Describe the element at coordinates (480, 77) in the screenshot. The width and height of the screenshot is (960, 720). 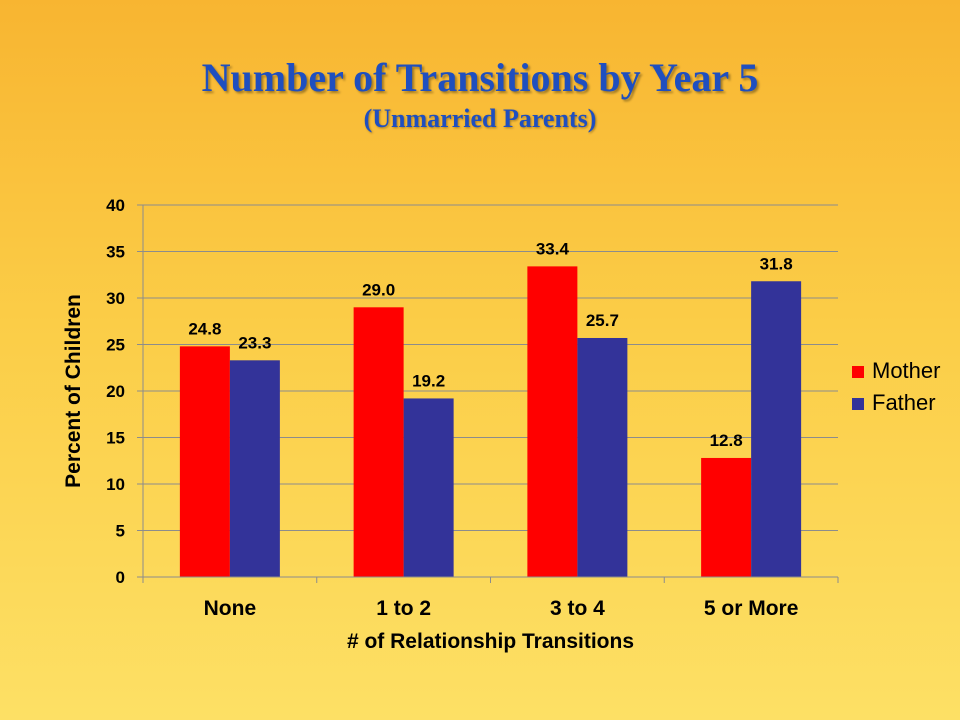
I see `chart-title: Number of Transitions by Year 5` at that location.